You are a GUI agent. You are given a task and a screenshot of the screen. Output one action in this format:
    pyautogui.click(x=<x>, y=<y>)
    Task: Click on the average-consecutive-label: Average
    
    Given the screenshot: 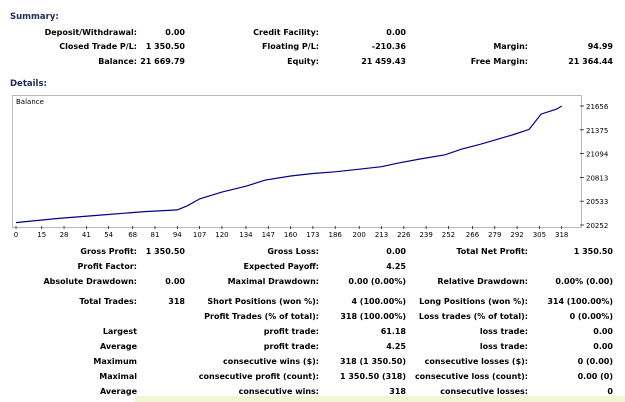 What is the action you would take?
    pyautogui.click(x=118, y=391)
    